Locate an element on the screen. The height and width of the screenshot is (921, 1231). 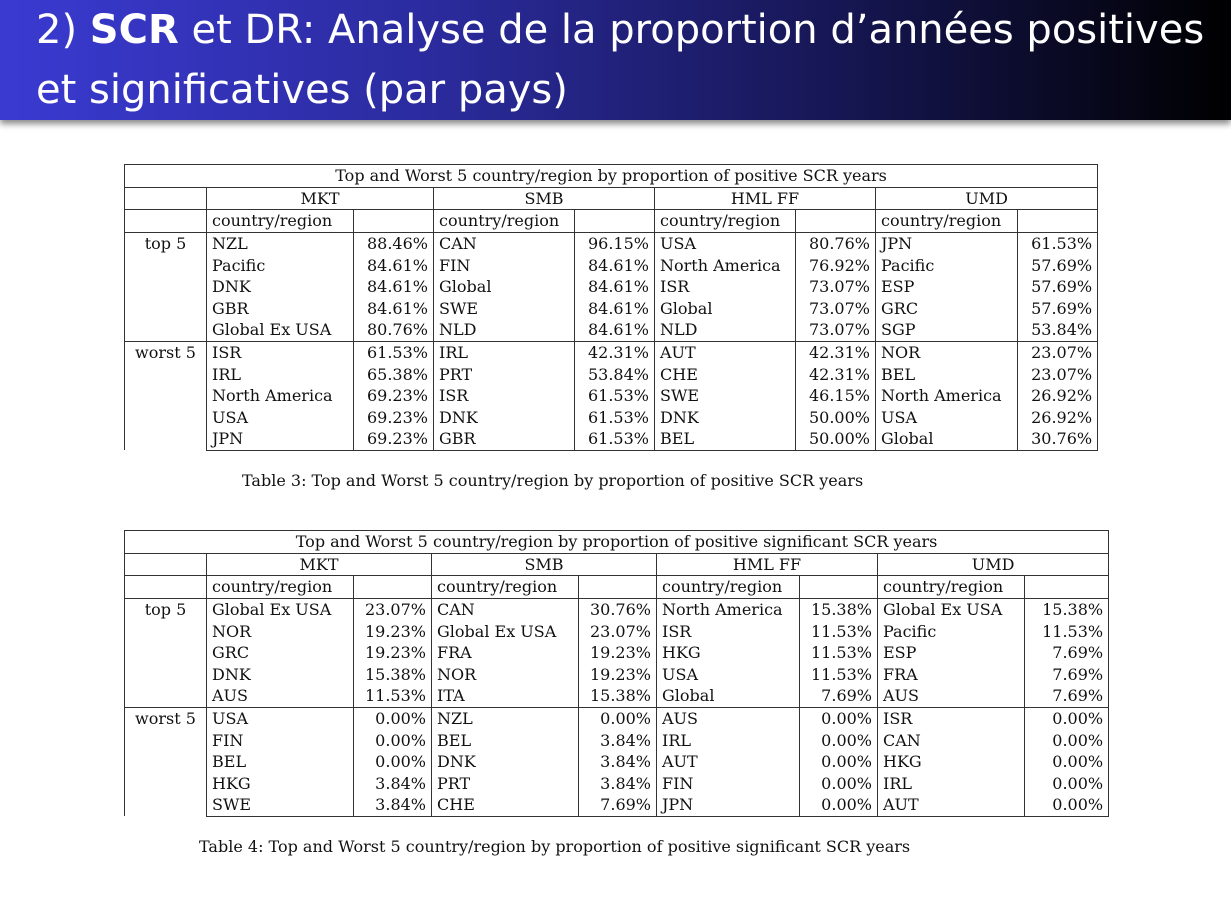
proportion-cell: 30.76% is located at coordinates (617, 609).